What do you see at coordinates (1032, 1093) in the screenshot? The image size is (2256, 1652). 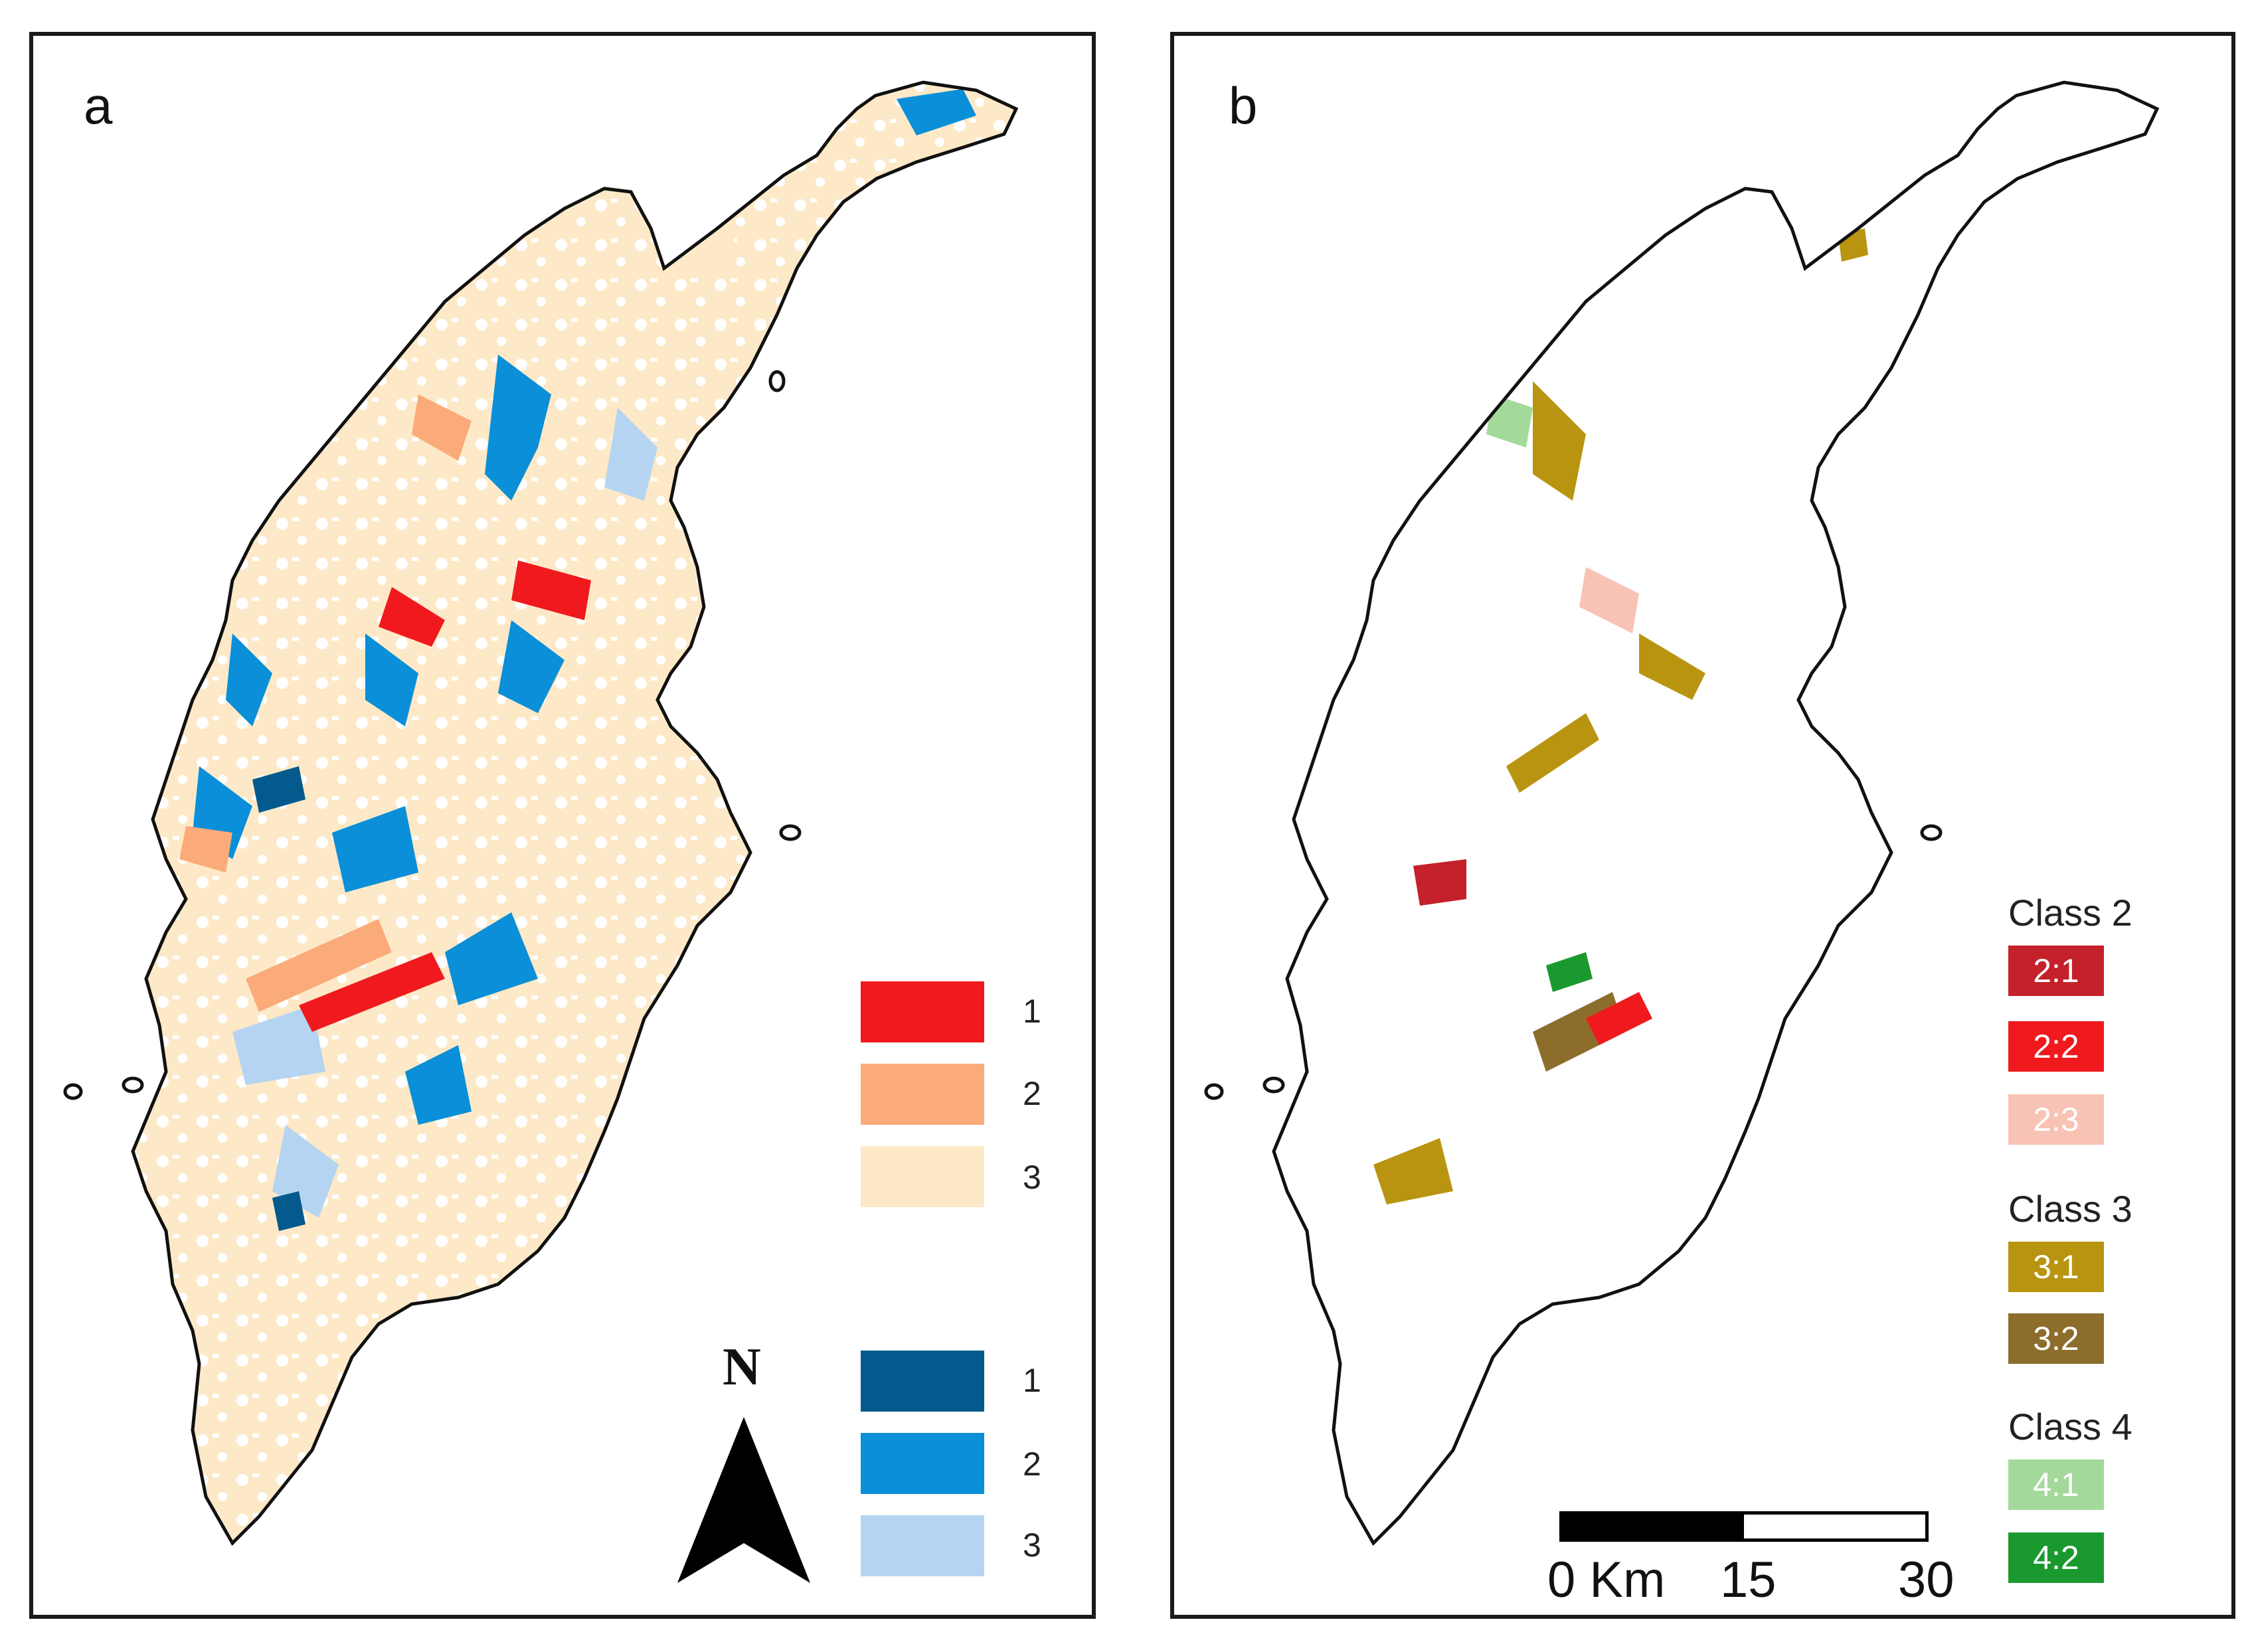 I see `legend-label-red-2: 2` at bounding box center [1032, 1093].